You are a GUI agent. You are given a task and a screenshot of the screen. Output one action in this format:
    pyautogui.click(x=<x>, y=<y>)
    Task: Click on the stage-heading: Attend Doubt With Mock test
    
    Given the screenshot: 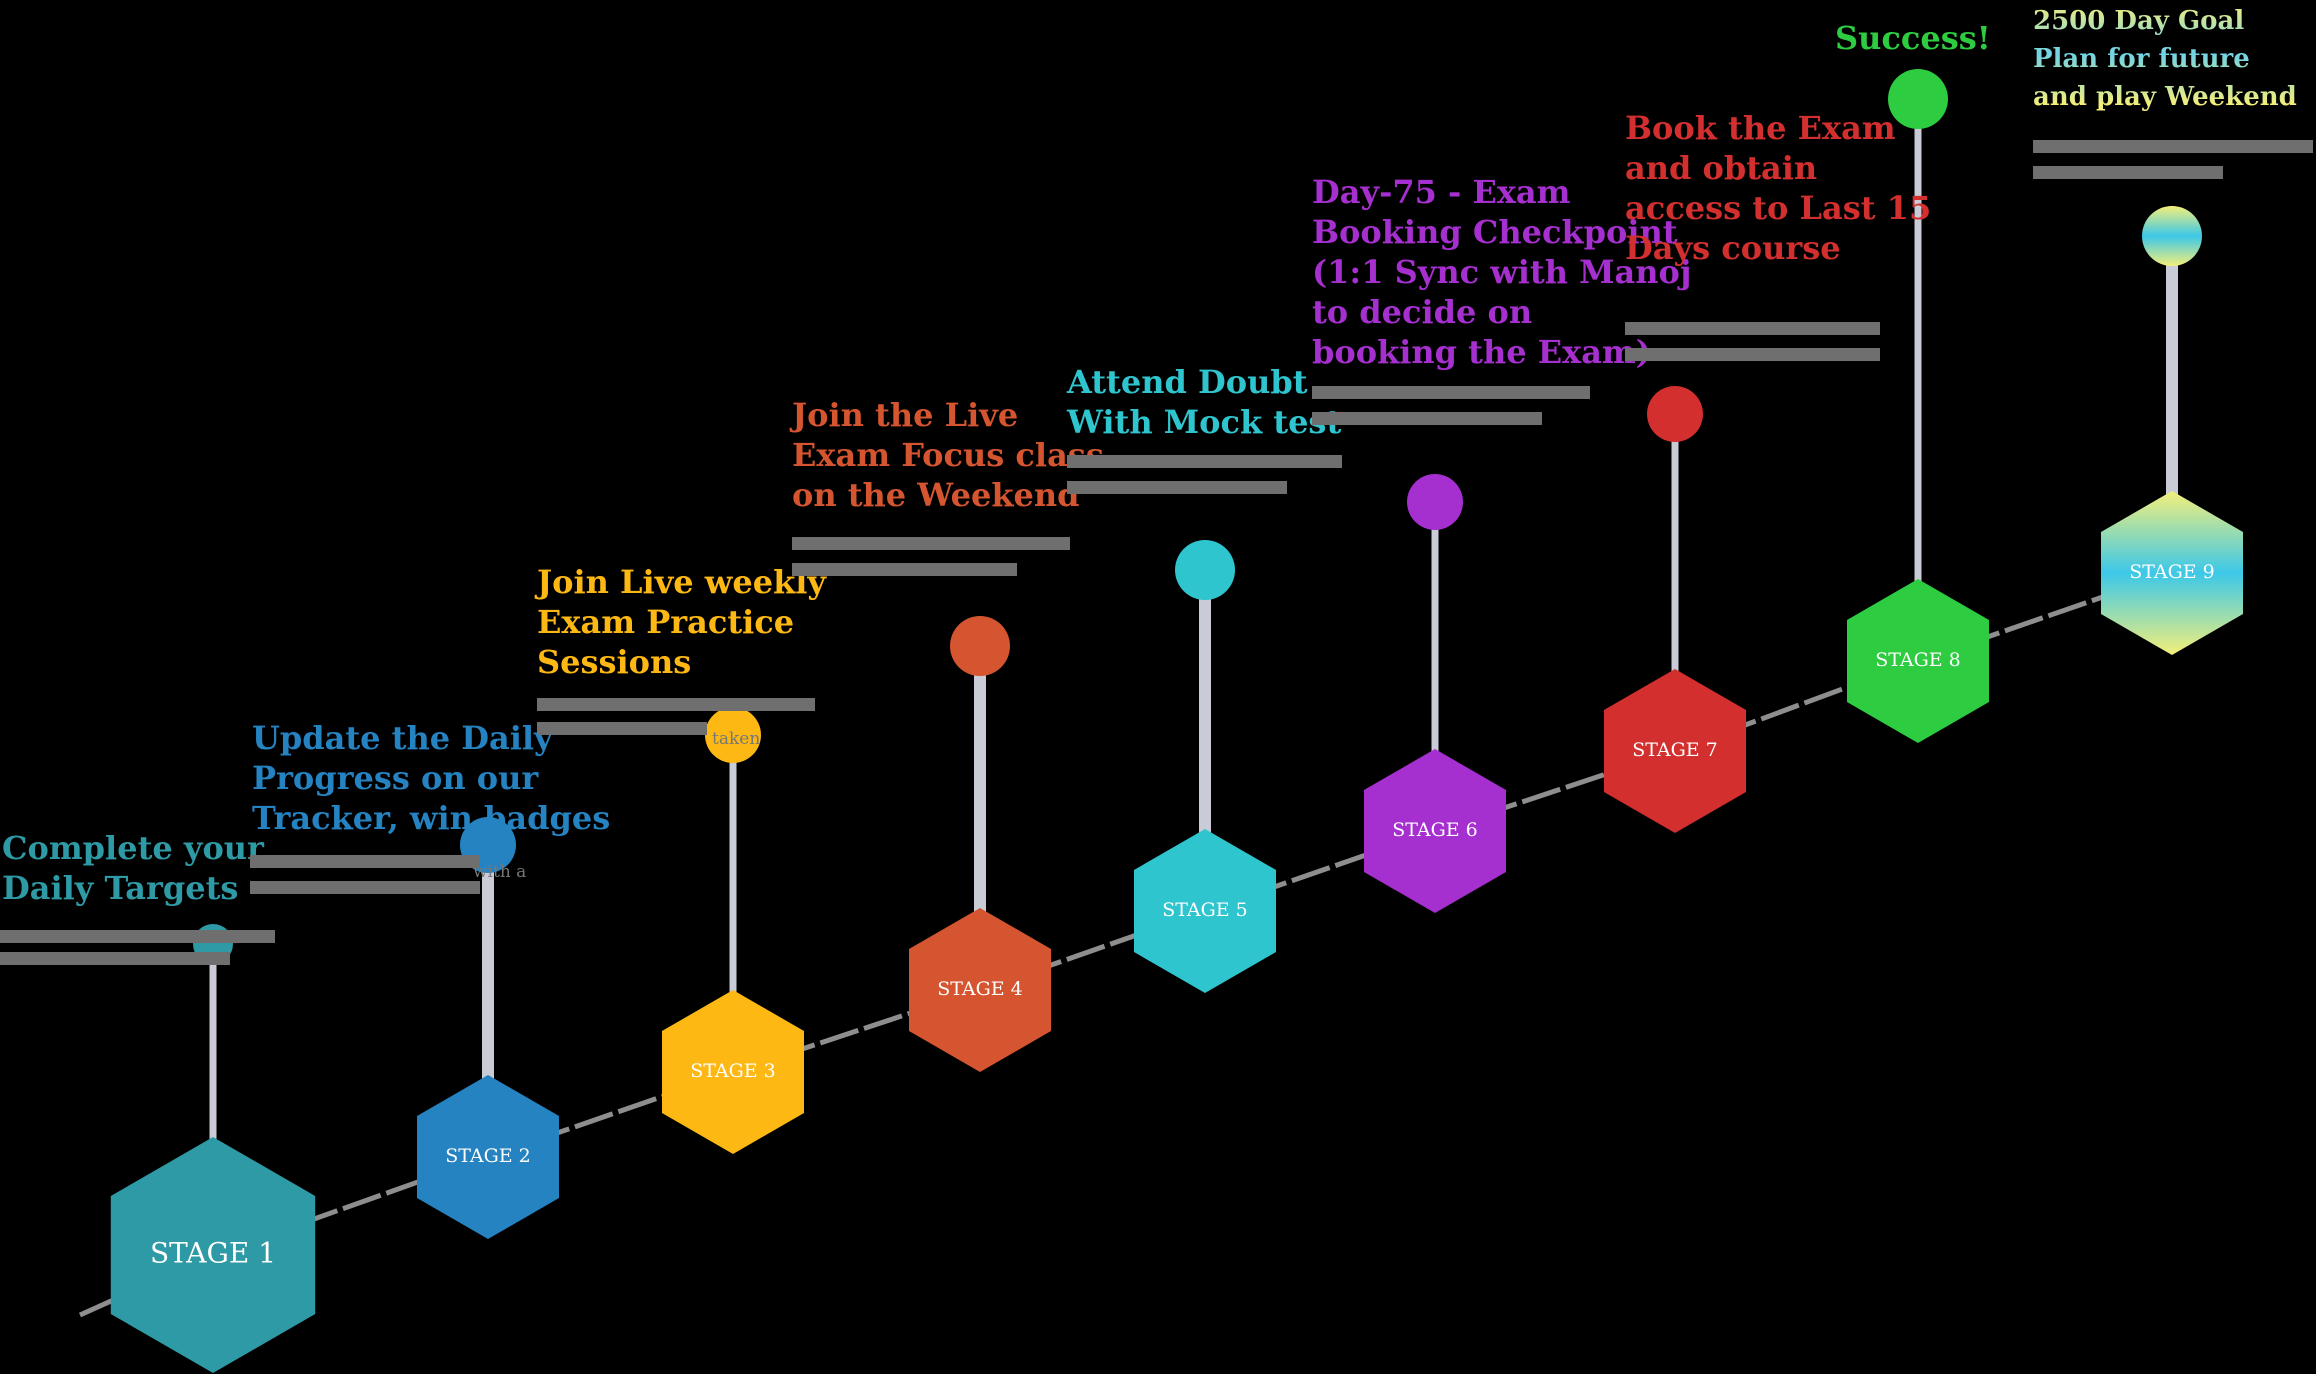 What is the action you would take?
    pyautogui.click(x=1204, y=402)
    